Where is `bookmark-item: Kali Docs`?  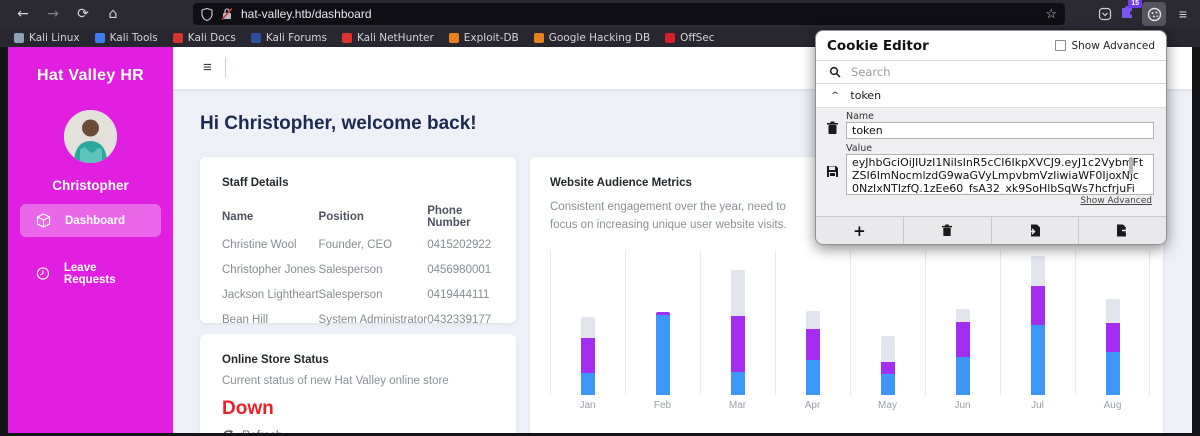 bookmark-item: Kali Docs is located at coordinates (204, 37).